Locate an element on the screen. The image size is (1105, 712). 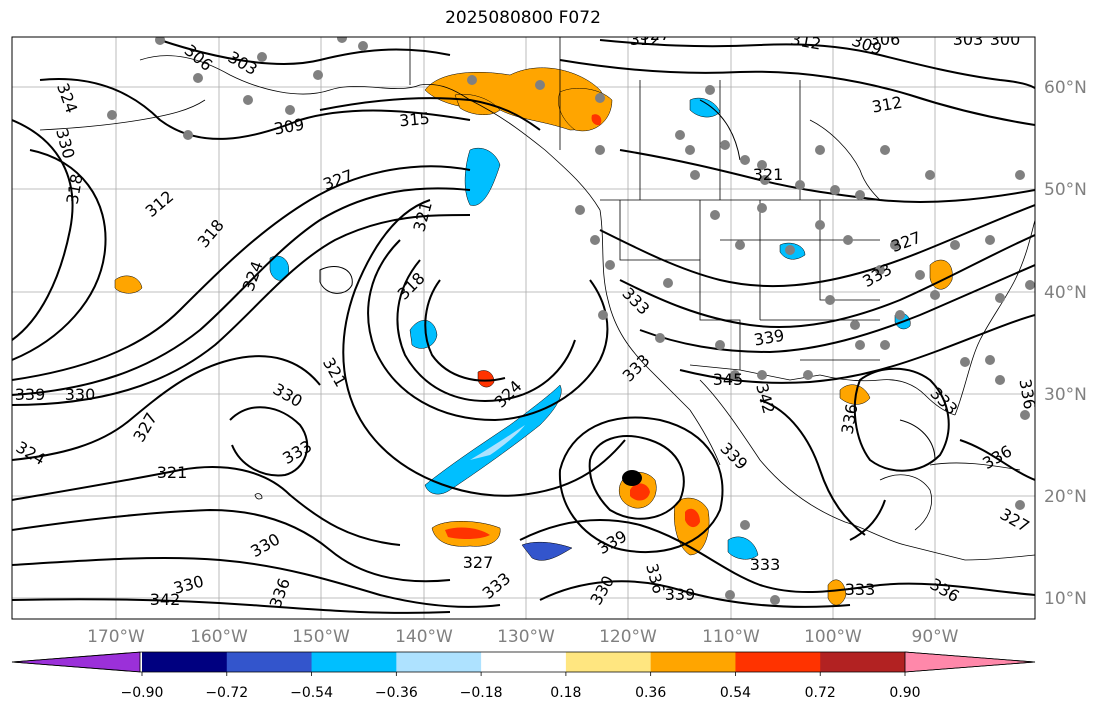
colorbar-tick-label: −0.54 is located at coordinates (311, 693).